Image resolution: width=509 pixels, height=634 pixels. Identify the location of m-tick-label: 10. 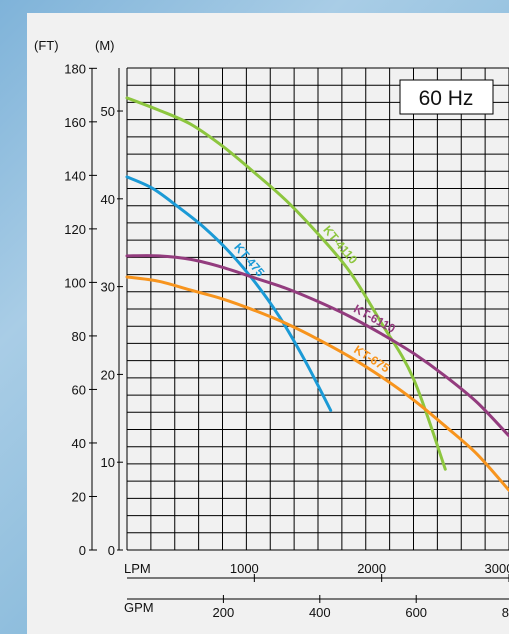
(108, 462).